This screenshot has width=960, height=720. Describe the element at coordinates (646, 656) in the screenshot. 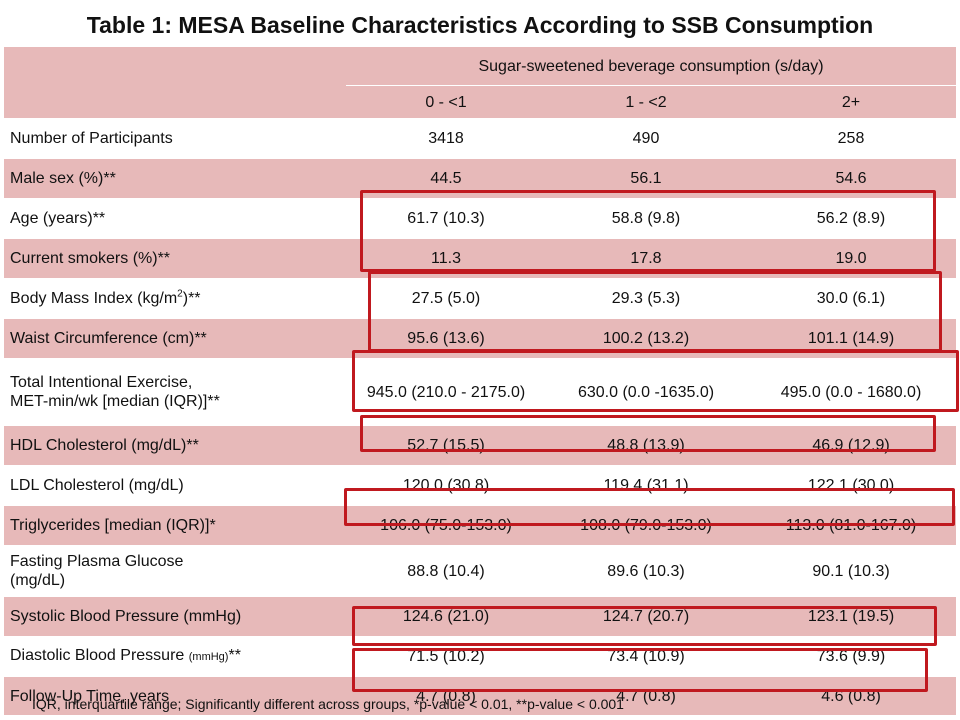

I see `table-cell: 73.4 (10.9)` at that location.